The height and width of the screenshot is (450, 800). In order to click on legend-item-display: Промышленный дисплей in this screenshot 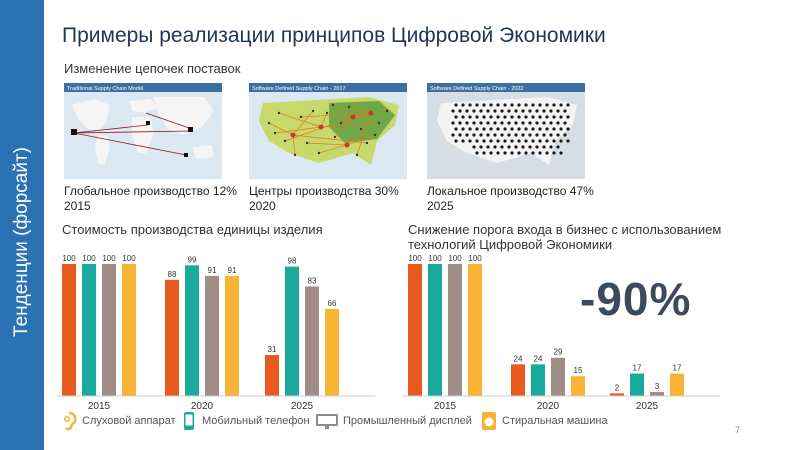, I will do `click(393, 421)`.